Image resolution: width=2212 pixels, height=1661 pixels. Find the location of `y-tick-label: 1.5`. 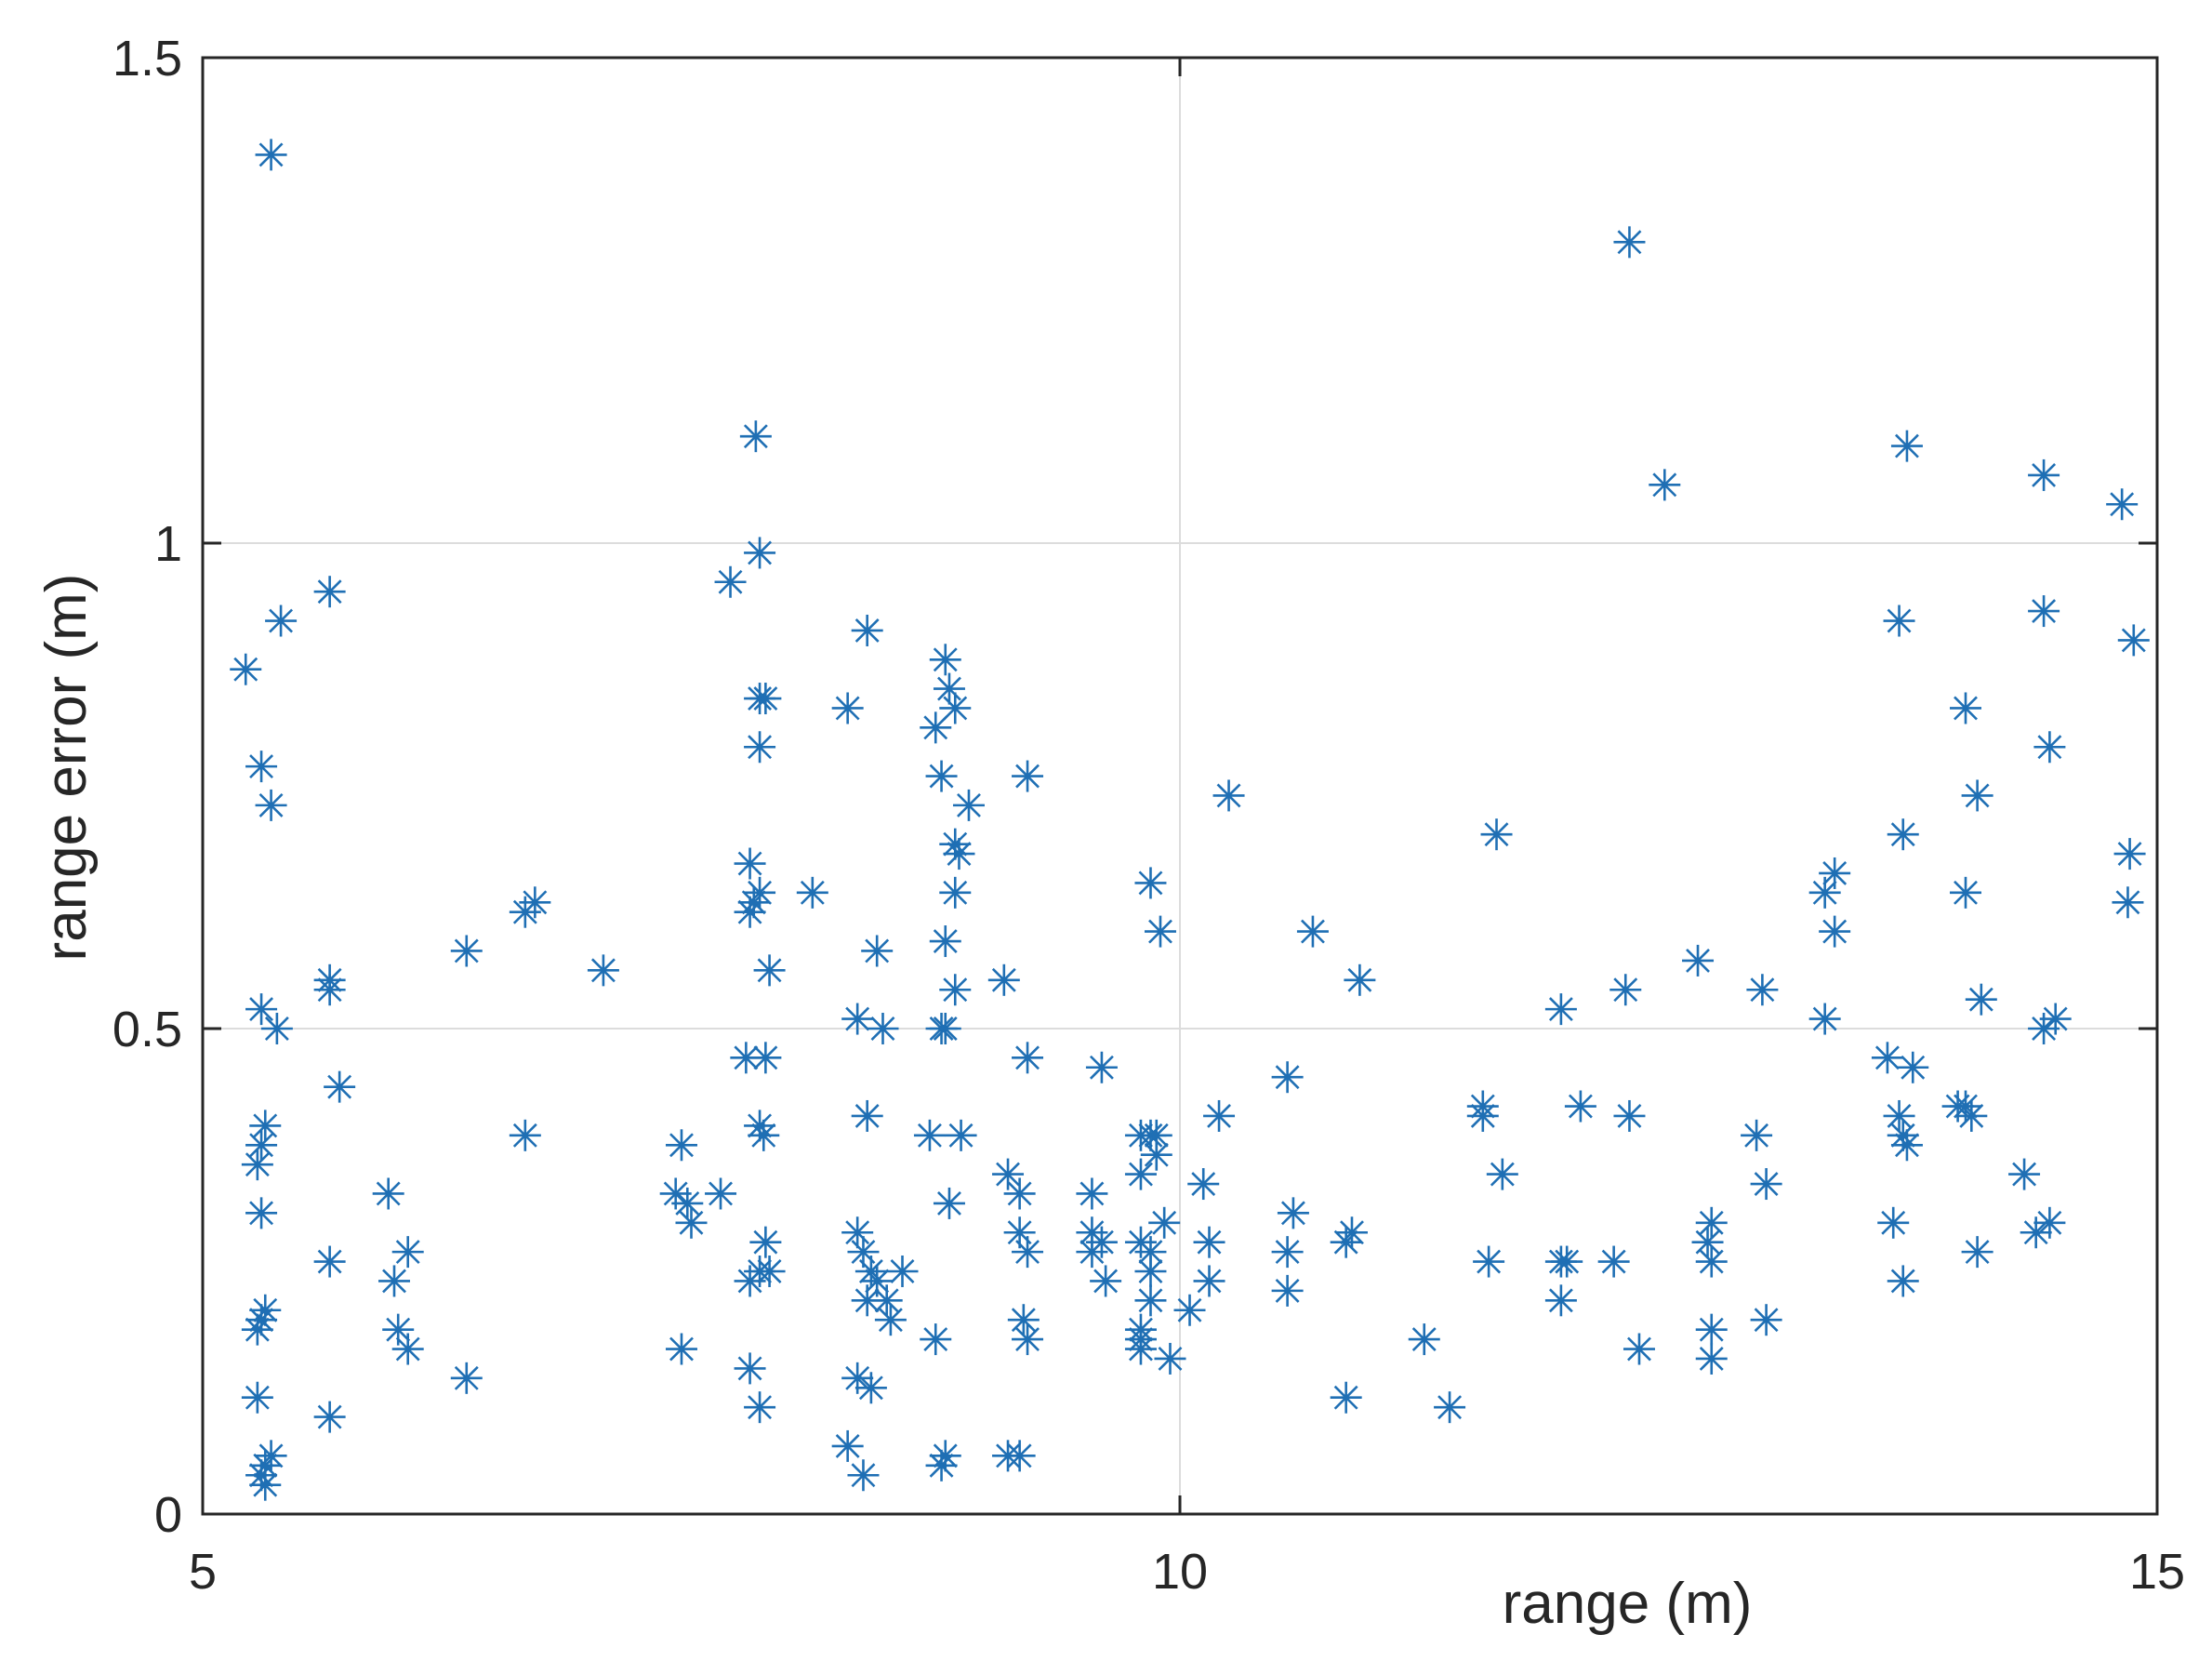

y-tick-label: 1.5 is located at coordinates (147, 58).